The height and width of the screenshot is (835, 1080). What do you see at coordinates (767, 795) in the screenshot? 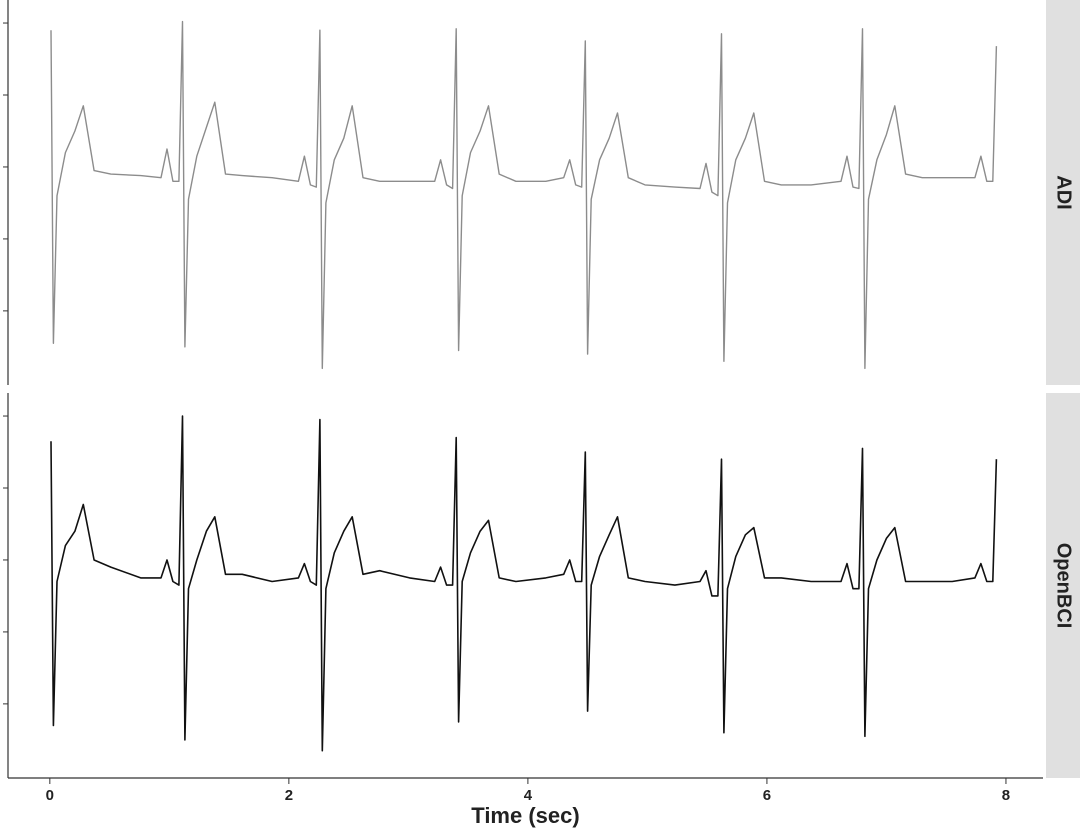
I see `x-tick-label: 6` at bounding box center [767, 795].